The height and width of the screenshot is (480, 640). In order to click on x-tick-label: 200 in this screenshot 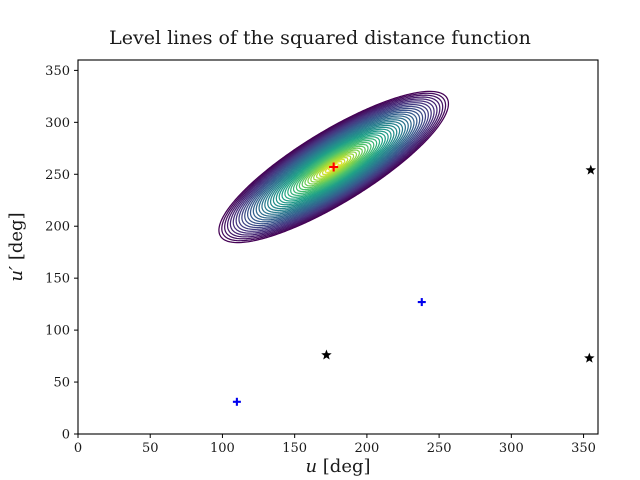, I will do `click(366, 448)`.